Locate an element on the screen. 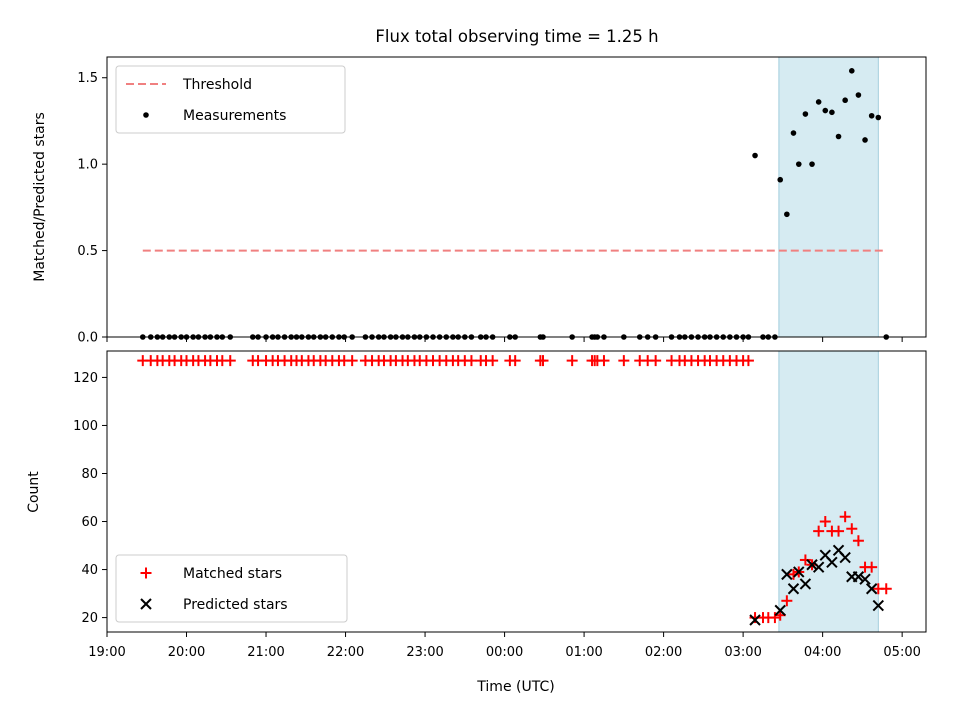 The image size is (960, 720). bottom-y-tick-label: 40 is located at coordinates (89, 570).